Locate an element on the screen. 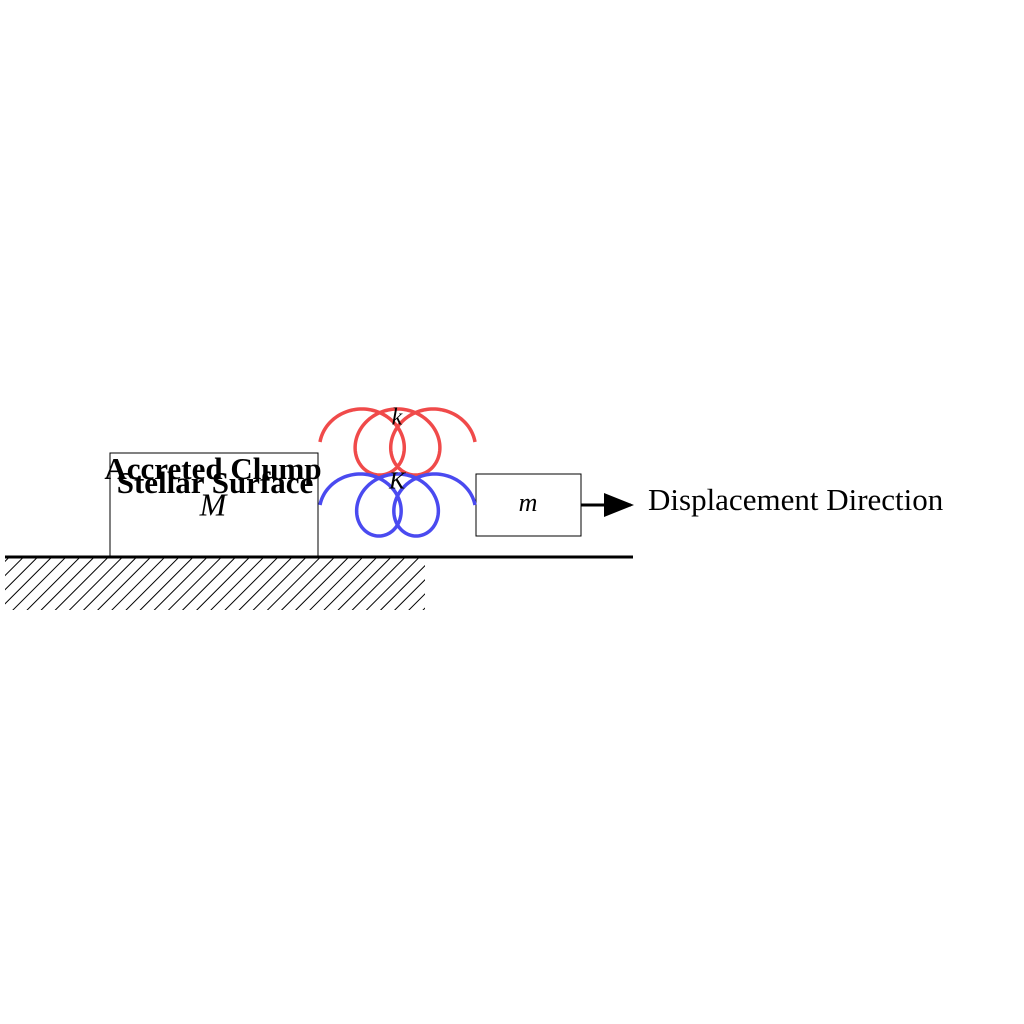  big-mass-box is located at coordinates (214, 505).